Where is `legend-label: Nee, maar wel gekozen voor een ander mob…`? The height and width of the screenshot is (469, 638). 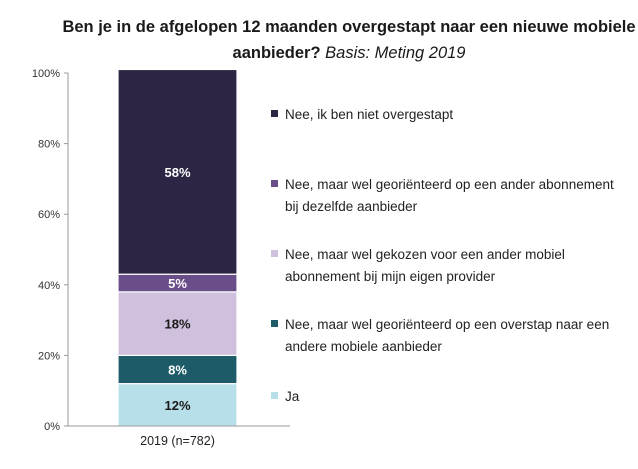 legend-label: Nee, maar wel gekozen voor een ander mob… is located at coordinates (425, 265).